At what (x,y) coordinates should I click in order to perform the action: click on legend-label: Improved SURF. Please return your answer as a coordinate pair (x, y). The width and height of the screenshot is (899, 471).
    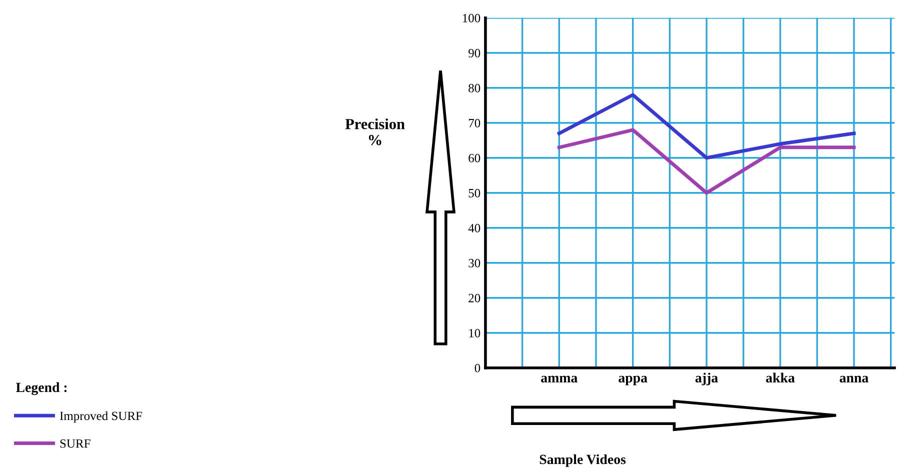
    Looking at the image, I should click on (101, 417).